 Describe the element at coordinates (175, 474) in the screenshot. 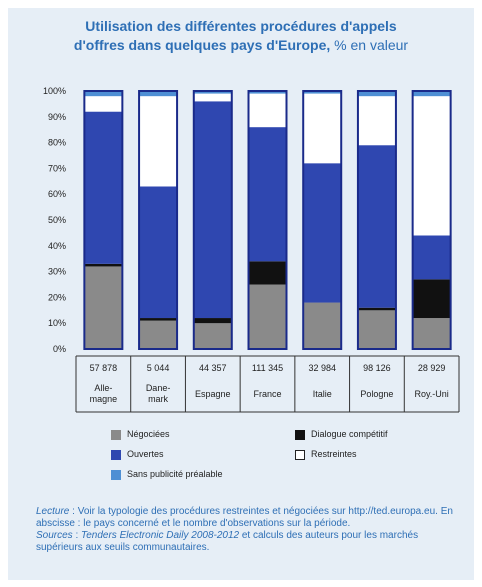

I see `legend-label: Sans publicité préalable` at that location.